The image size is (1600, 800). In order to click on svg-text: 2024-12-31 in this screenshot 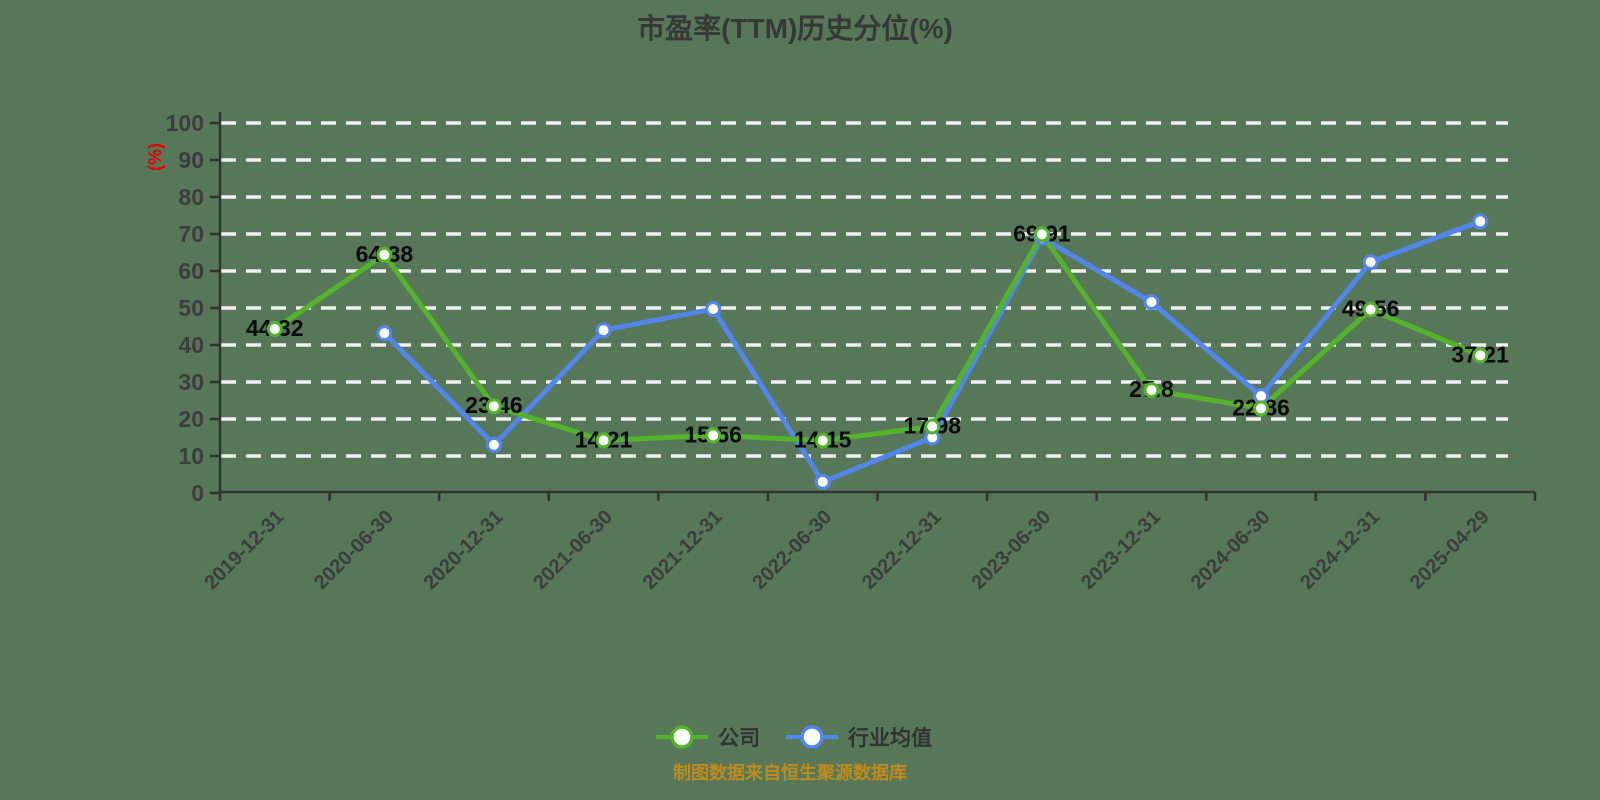, I will do `click(1340, 550)`.